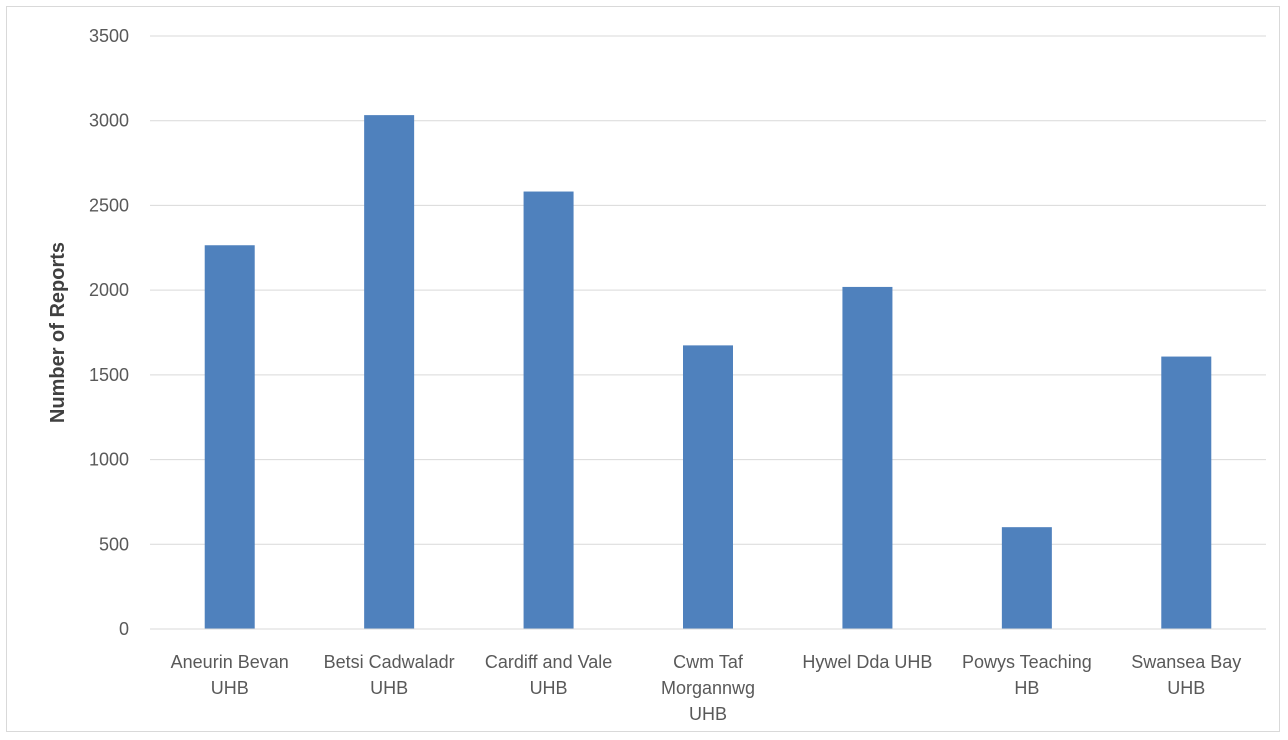  What do you see at coordinates (548, 675) in the screenshot?
I see `x-tick-label: Cardiff and Vale UHB` at bounding box center [548, 675].